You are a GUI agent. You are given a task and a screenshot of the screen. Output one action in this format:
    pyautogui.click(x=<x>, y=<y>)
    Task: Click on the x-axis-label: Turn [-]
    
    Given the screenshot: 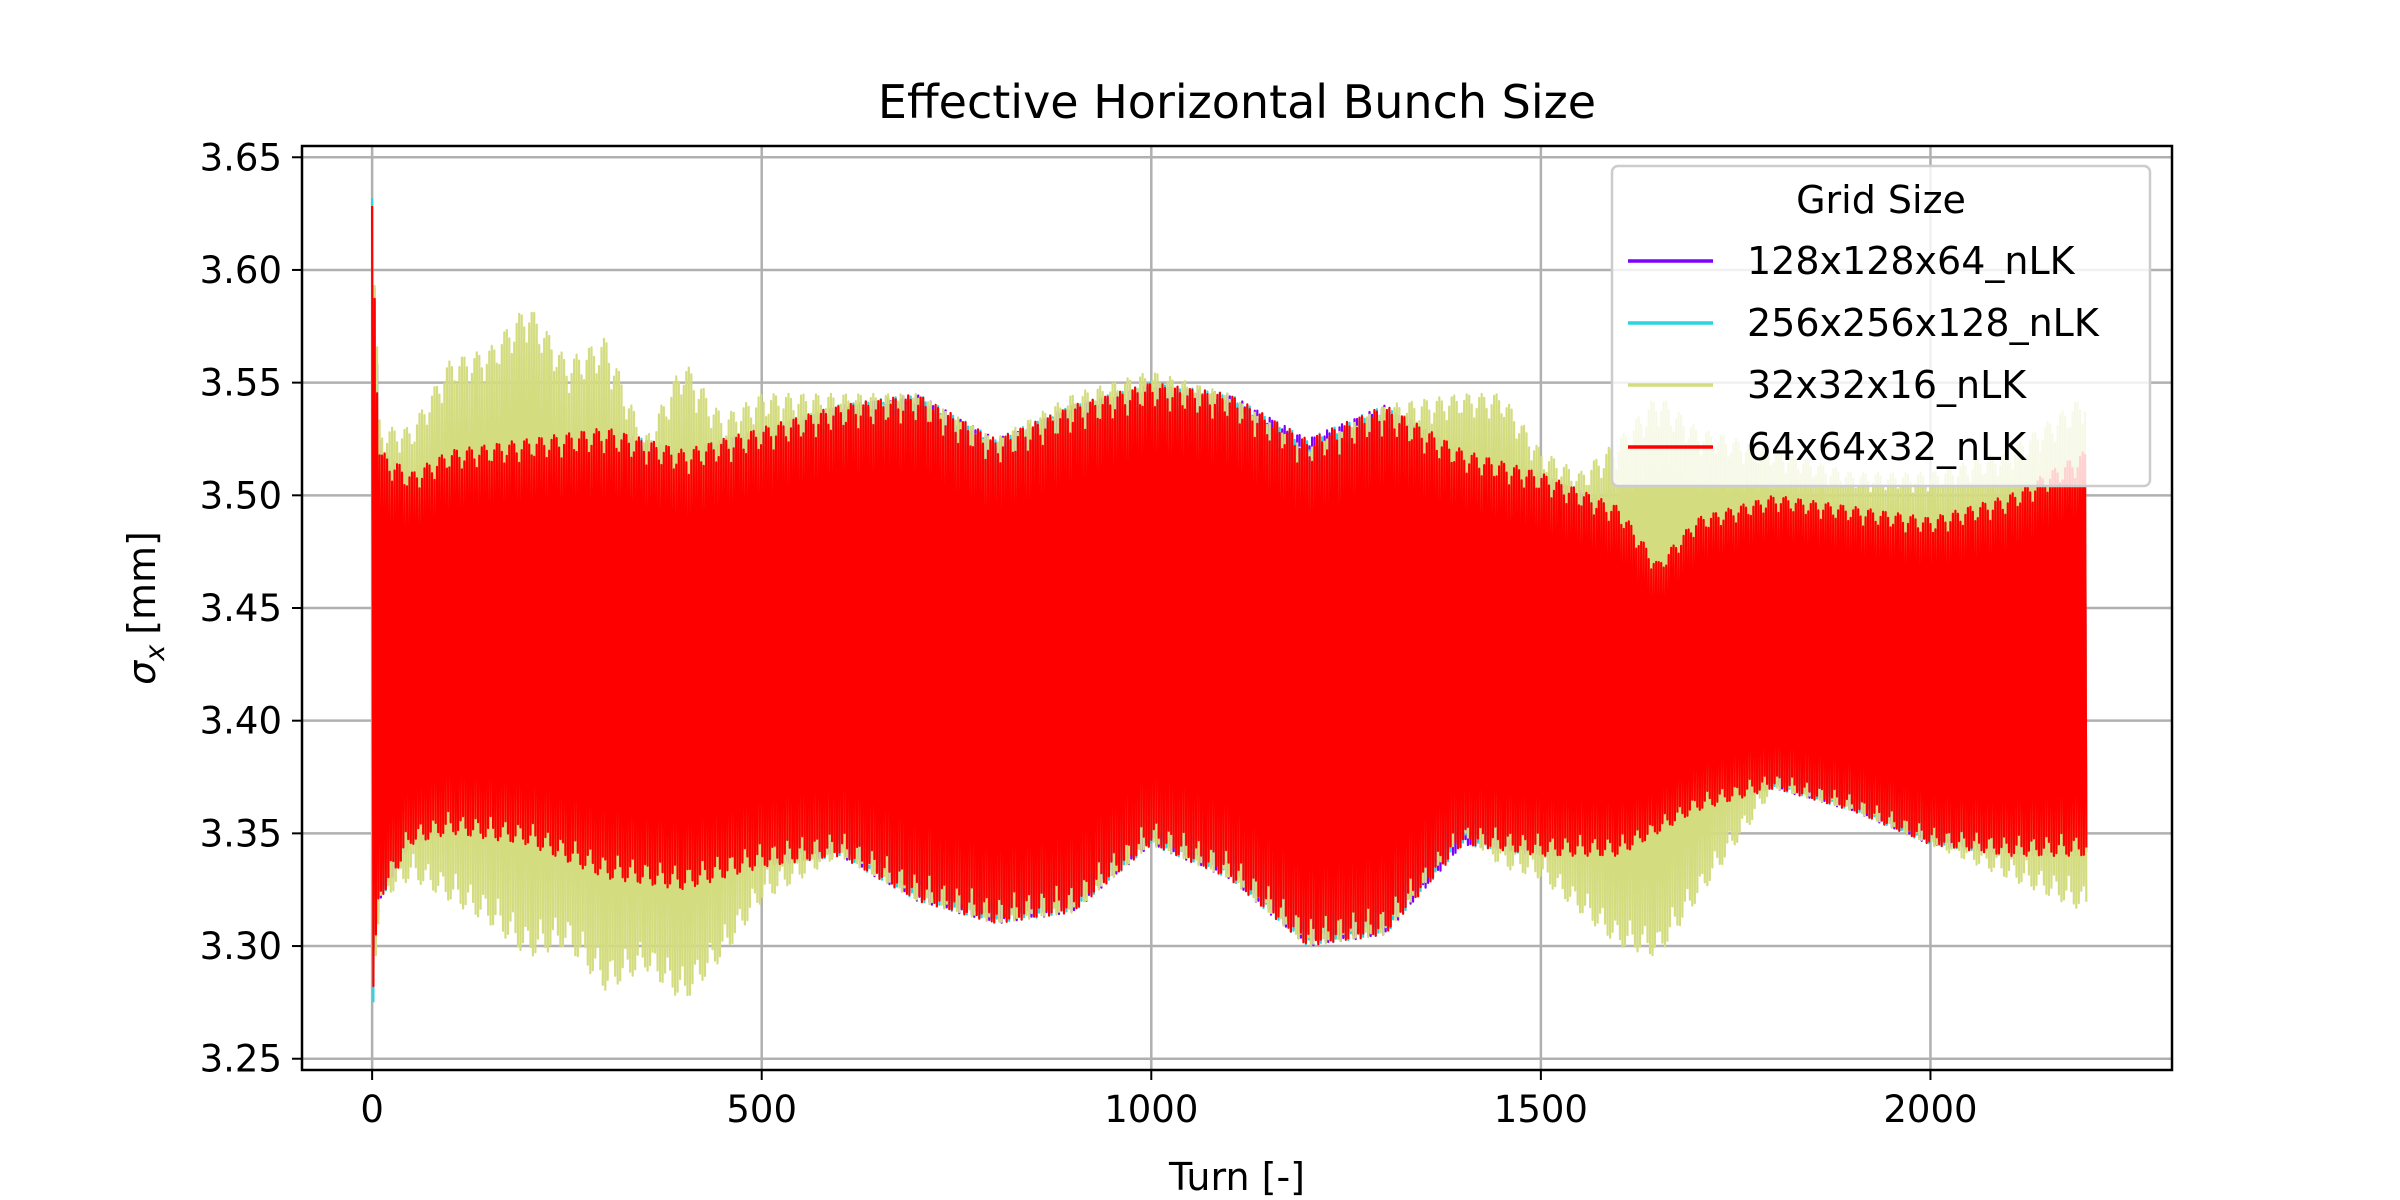 What is the action you would take?
    pyautogui.click(x=1236, y=1177)
    